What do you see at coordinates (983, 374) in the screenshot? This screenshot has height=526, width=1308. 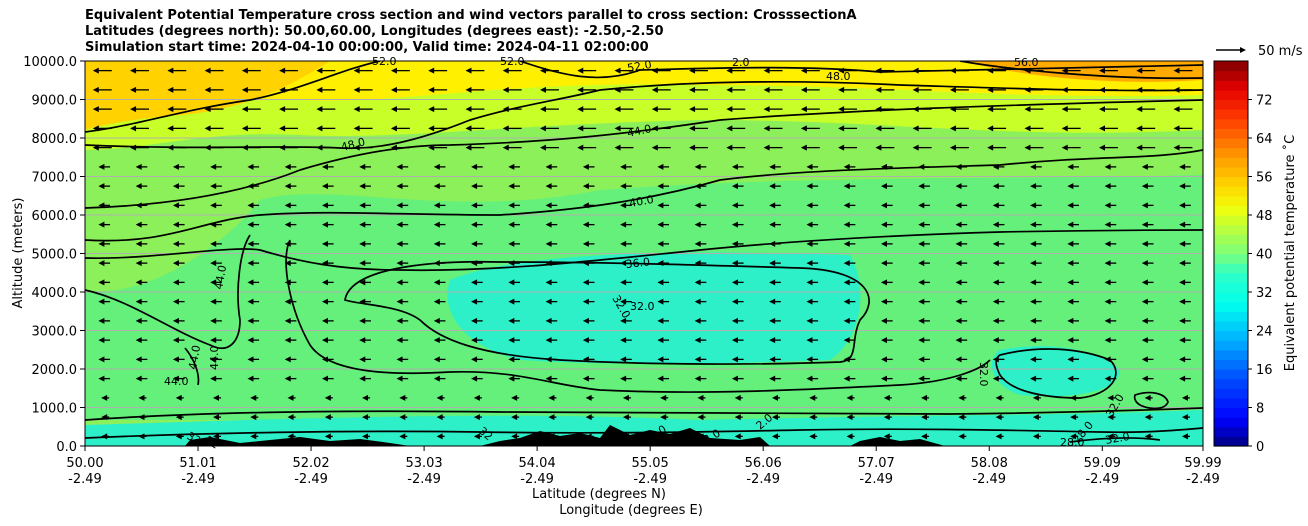 I see `contour-label: 32.0` at bounding box center [983, 374].